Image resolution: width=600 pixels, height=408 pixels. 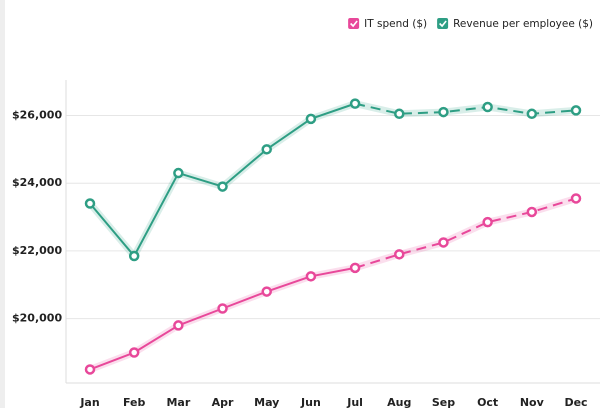 I want to click on x-tick-label: Mar, so click(x=178, y=402).